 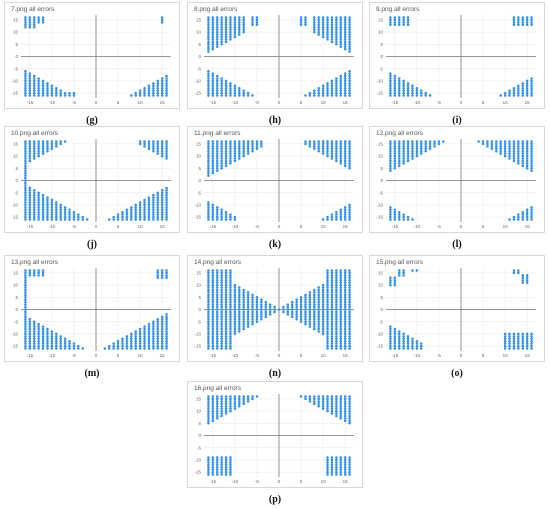 What do you see at coordinates (235, 355) in the screenshot?
I see `x-tick-label: -10` at bounding box center [235, 355].